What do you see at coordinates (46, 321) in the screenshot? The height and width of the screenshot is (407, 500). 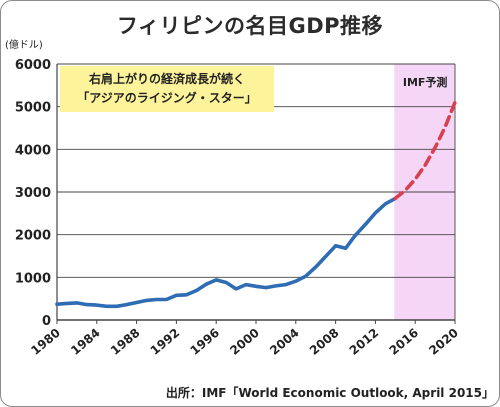 I see `y-tick-label: 0` at bounding box center [46, 321].